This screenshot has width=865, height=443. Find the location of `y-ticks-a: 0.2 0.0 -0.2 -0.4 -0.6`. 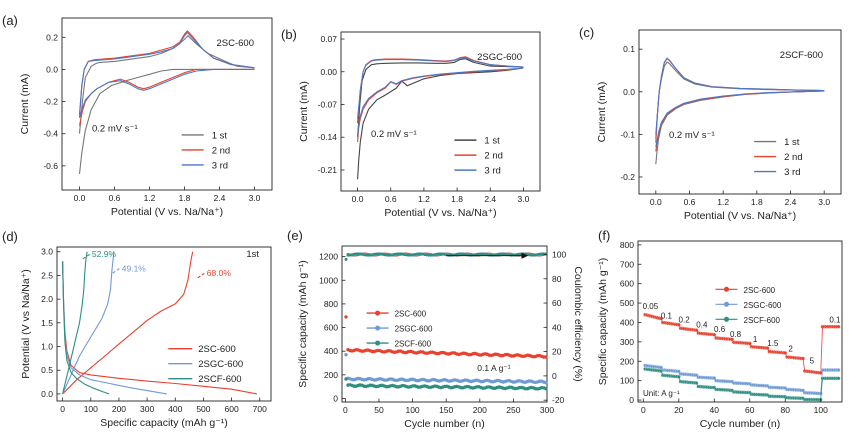

y-ticks-a: 0.2 0.0 -0.2 -0.4 -0.6 is located at coordinates (54, 101).